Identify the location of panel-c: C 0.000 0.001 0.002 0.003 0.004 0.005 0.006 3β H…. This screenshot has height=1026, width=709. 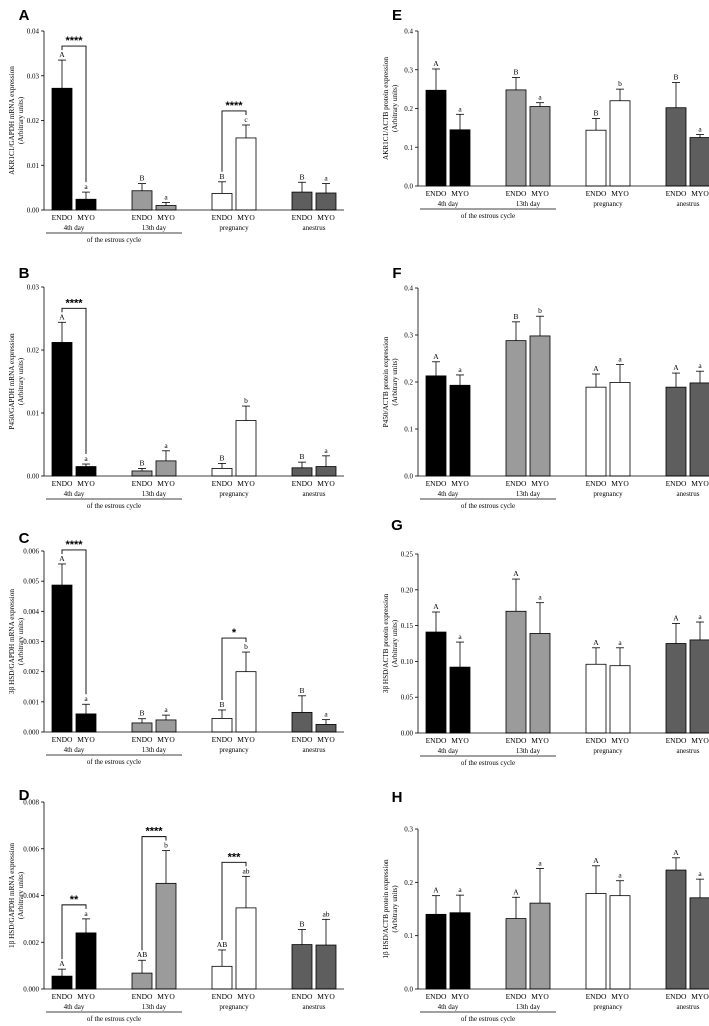
(176, 648).